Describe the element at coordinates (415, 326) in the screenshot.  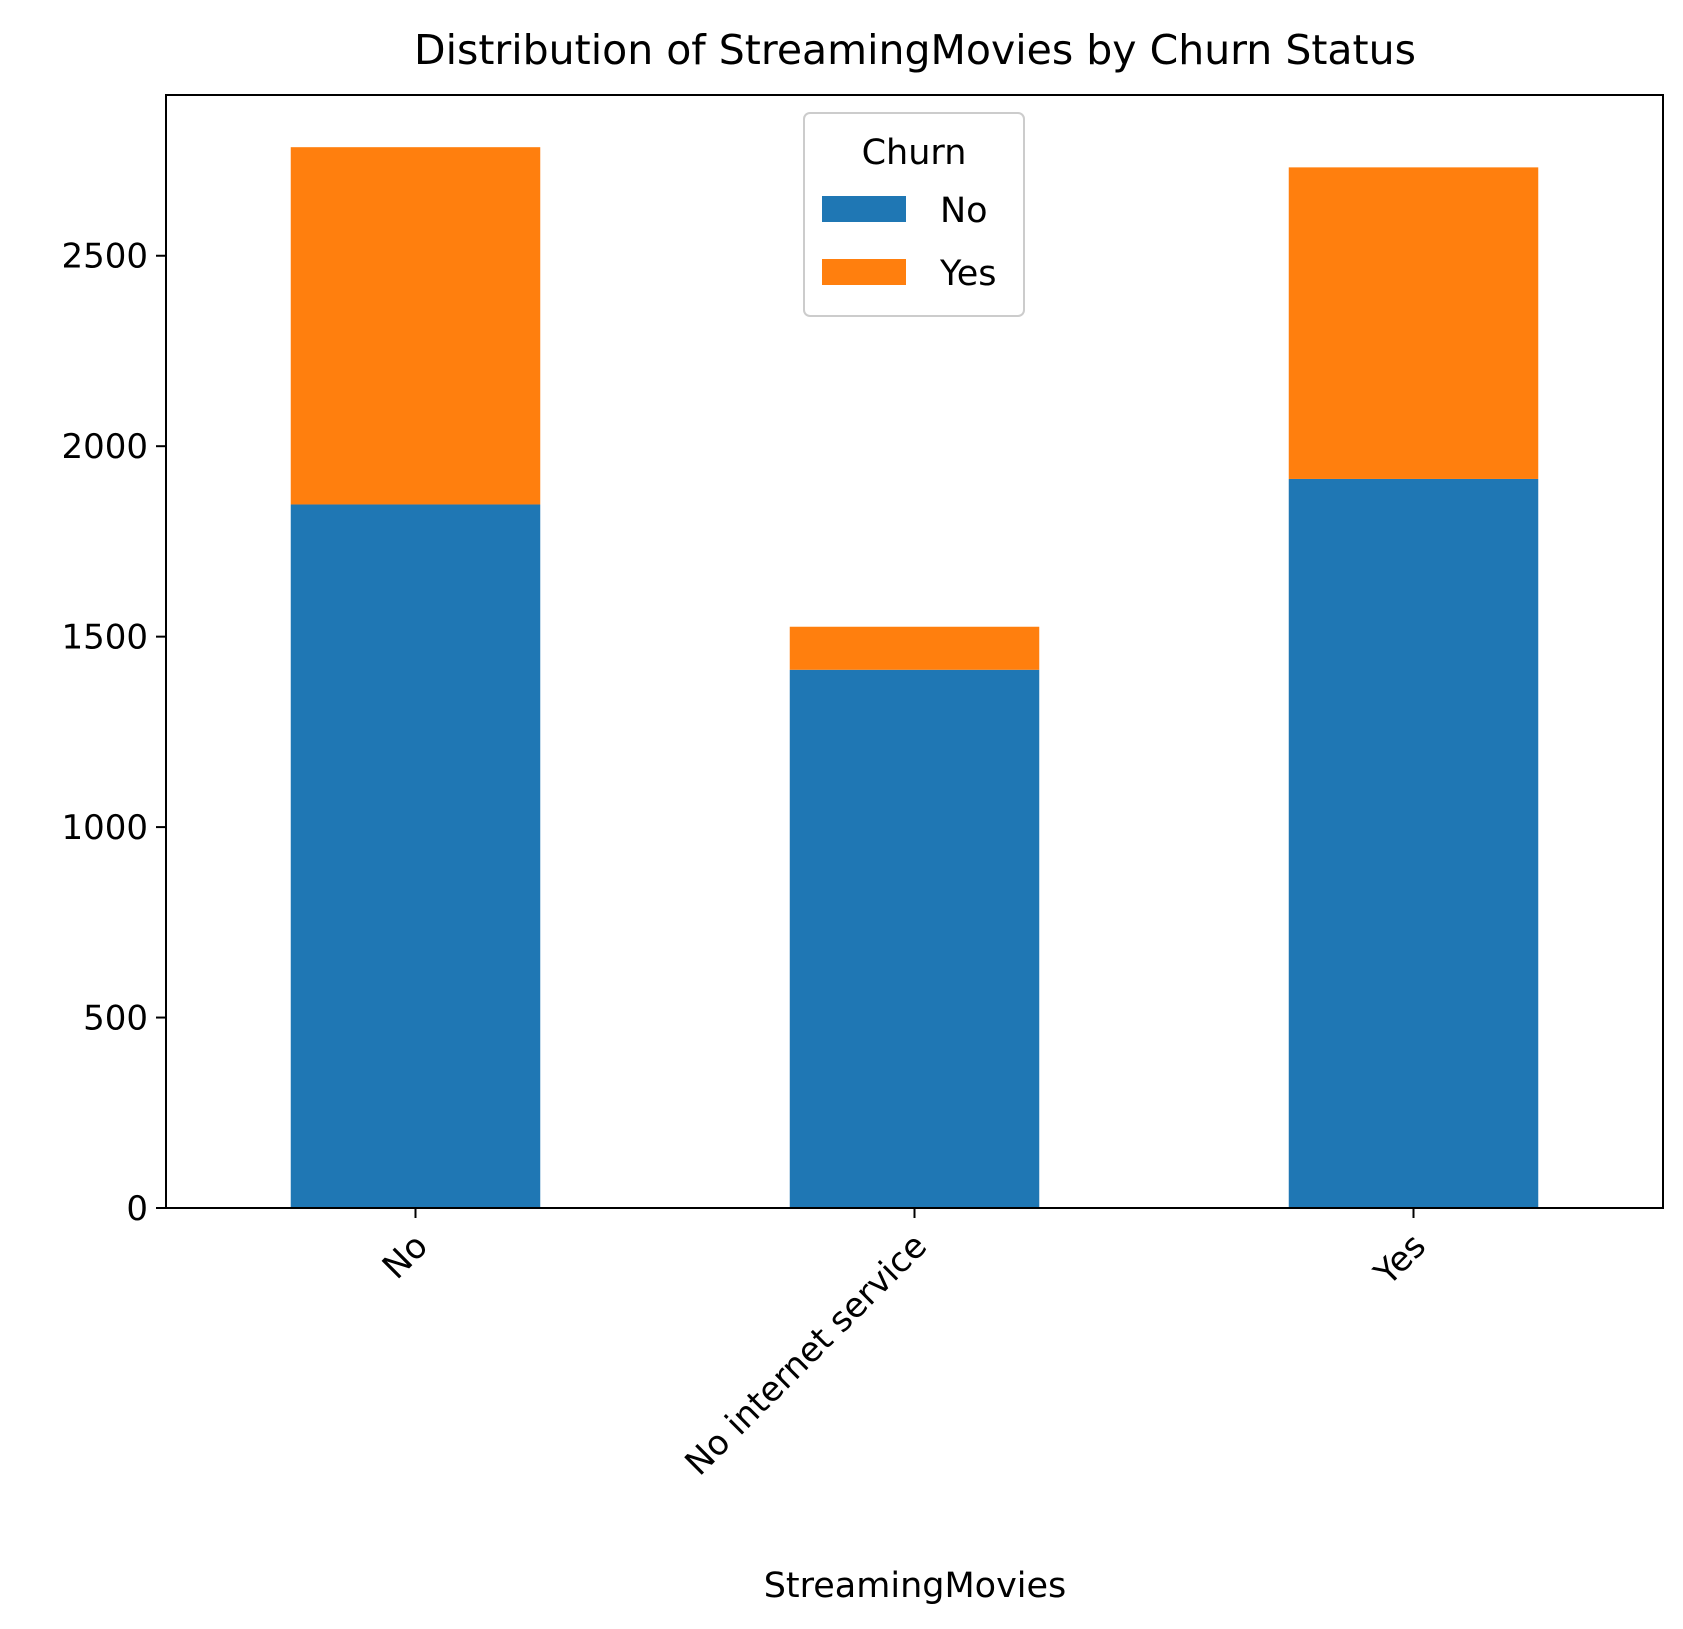
I see `bar-no-churn-yes` at that location.